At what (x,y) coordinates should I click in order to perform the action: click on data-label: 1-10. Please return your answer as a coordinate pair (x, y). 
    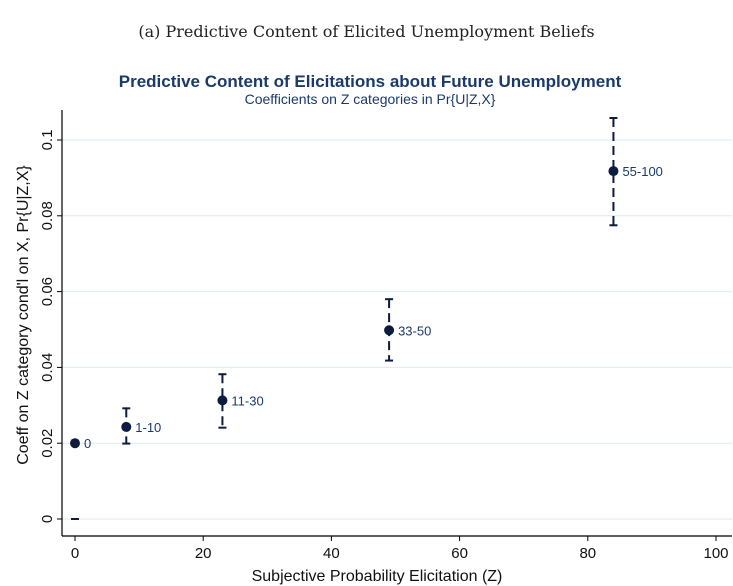
    Looking at the image, I should click on (148, 427).